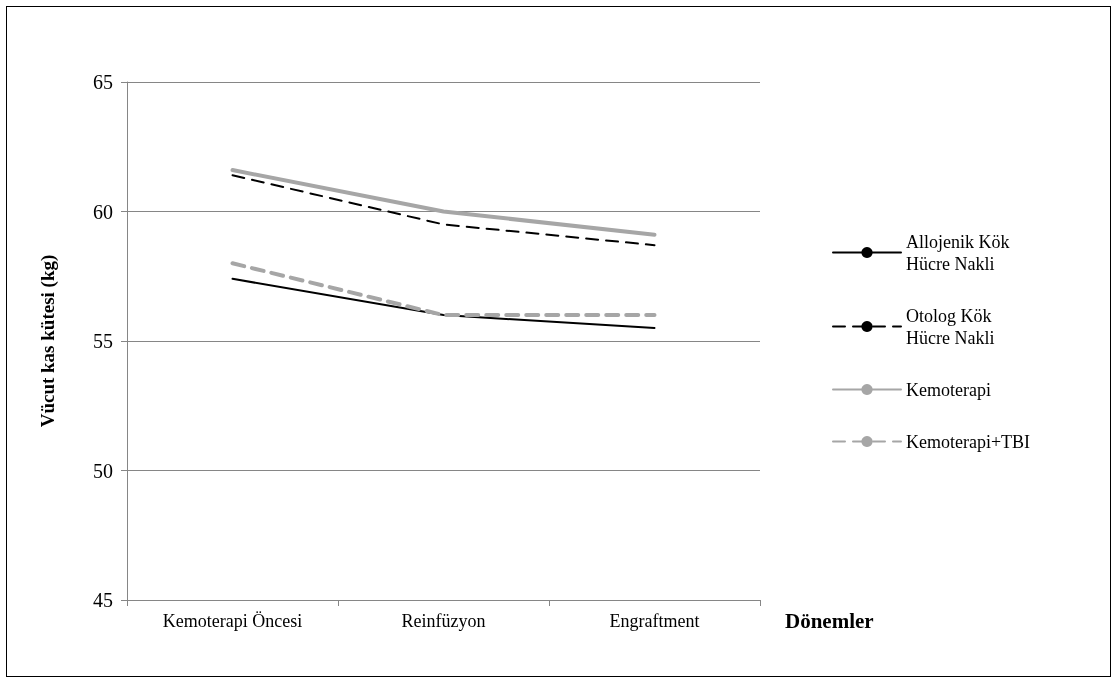 The image size is (1119, 685). What do you see at coordinates (103, 211) in the screenshot?
I see `y-tick-label: 60` at bounding box center [103, 211].